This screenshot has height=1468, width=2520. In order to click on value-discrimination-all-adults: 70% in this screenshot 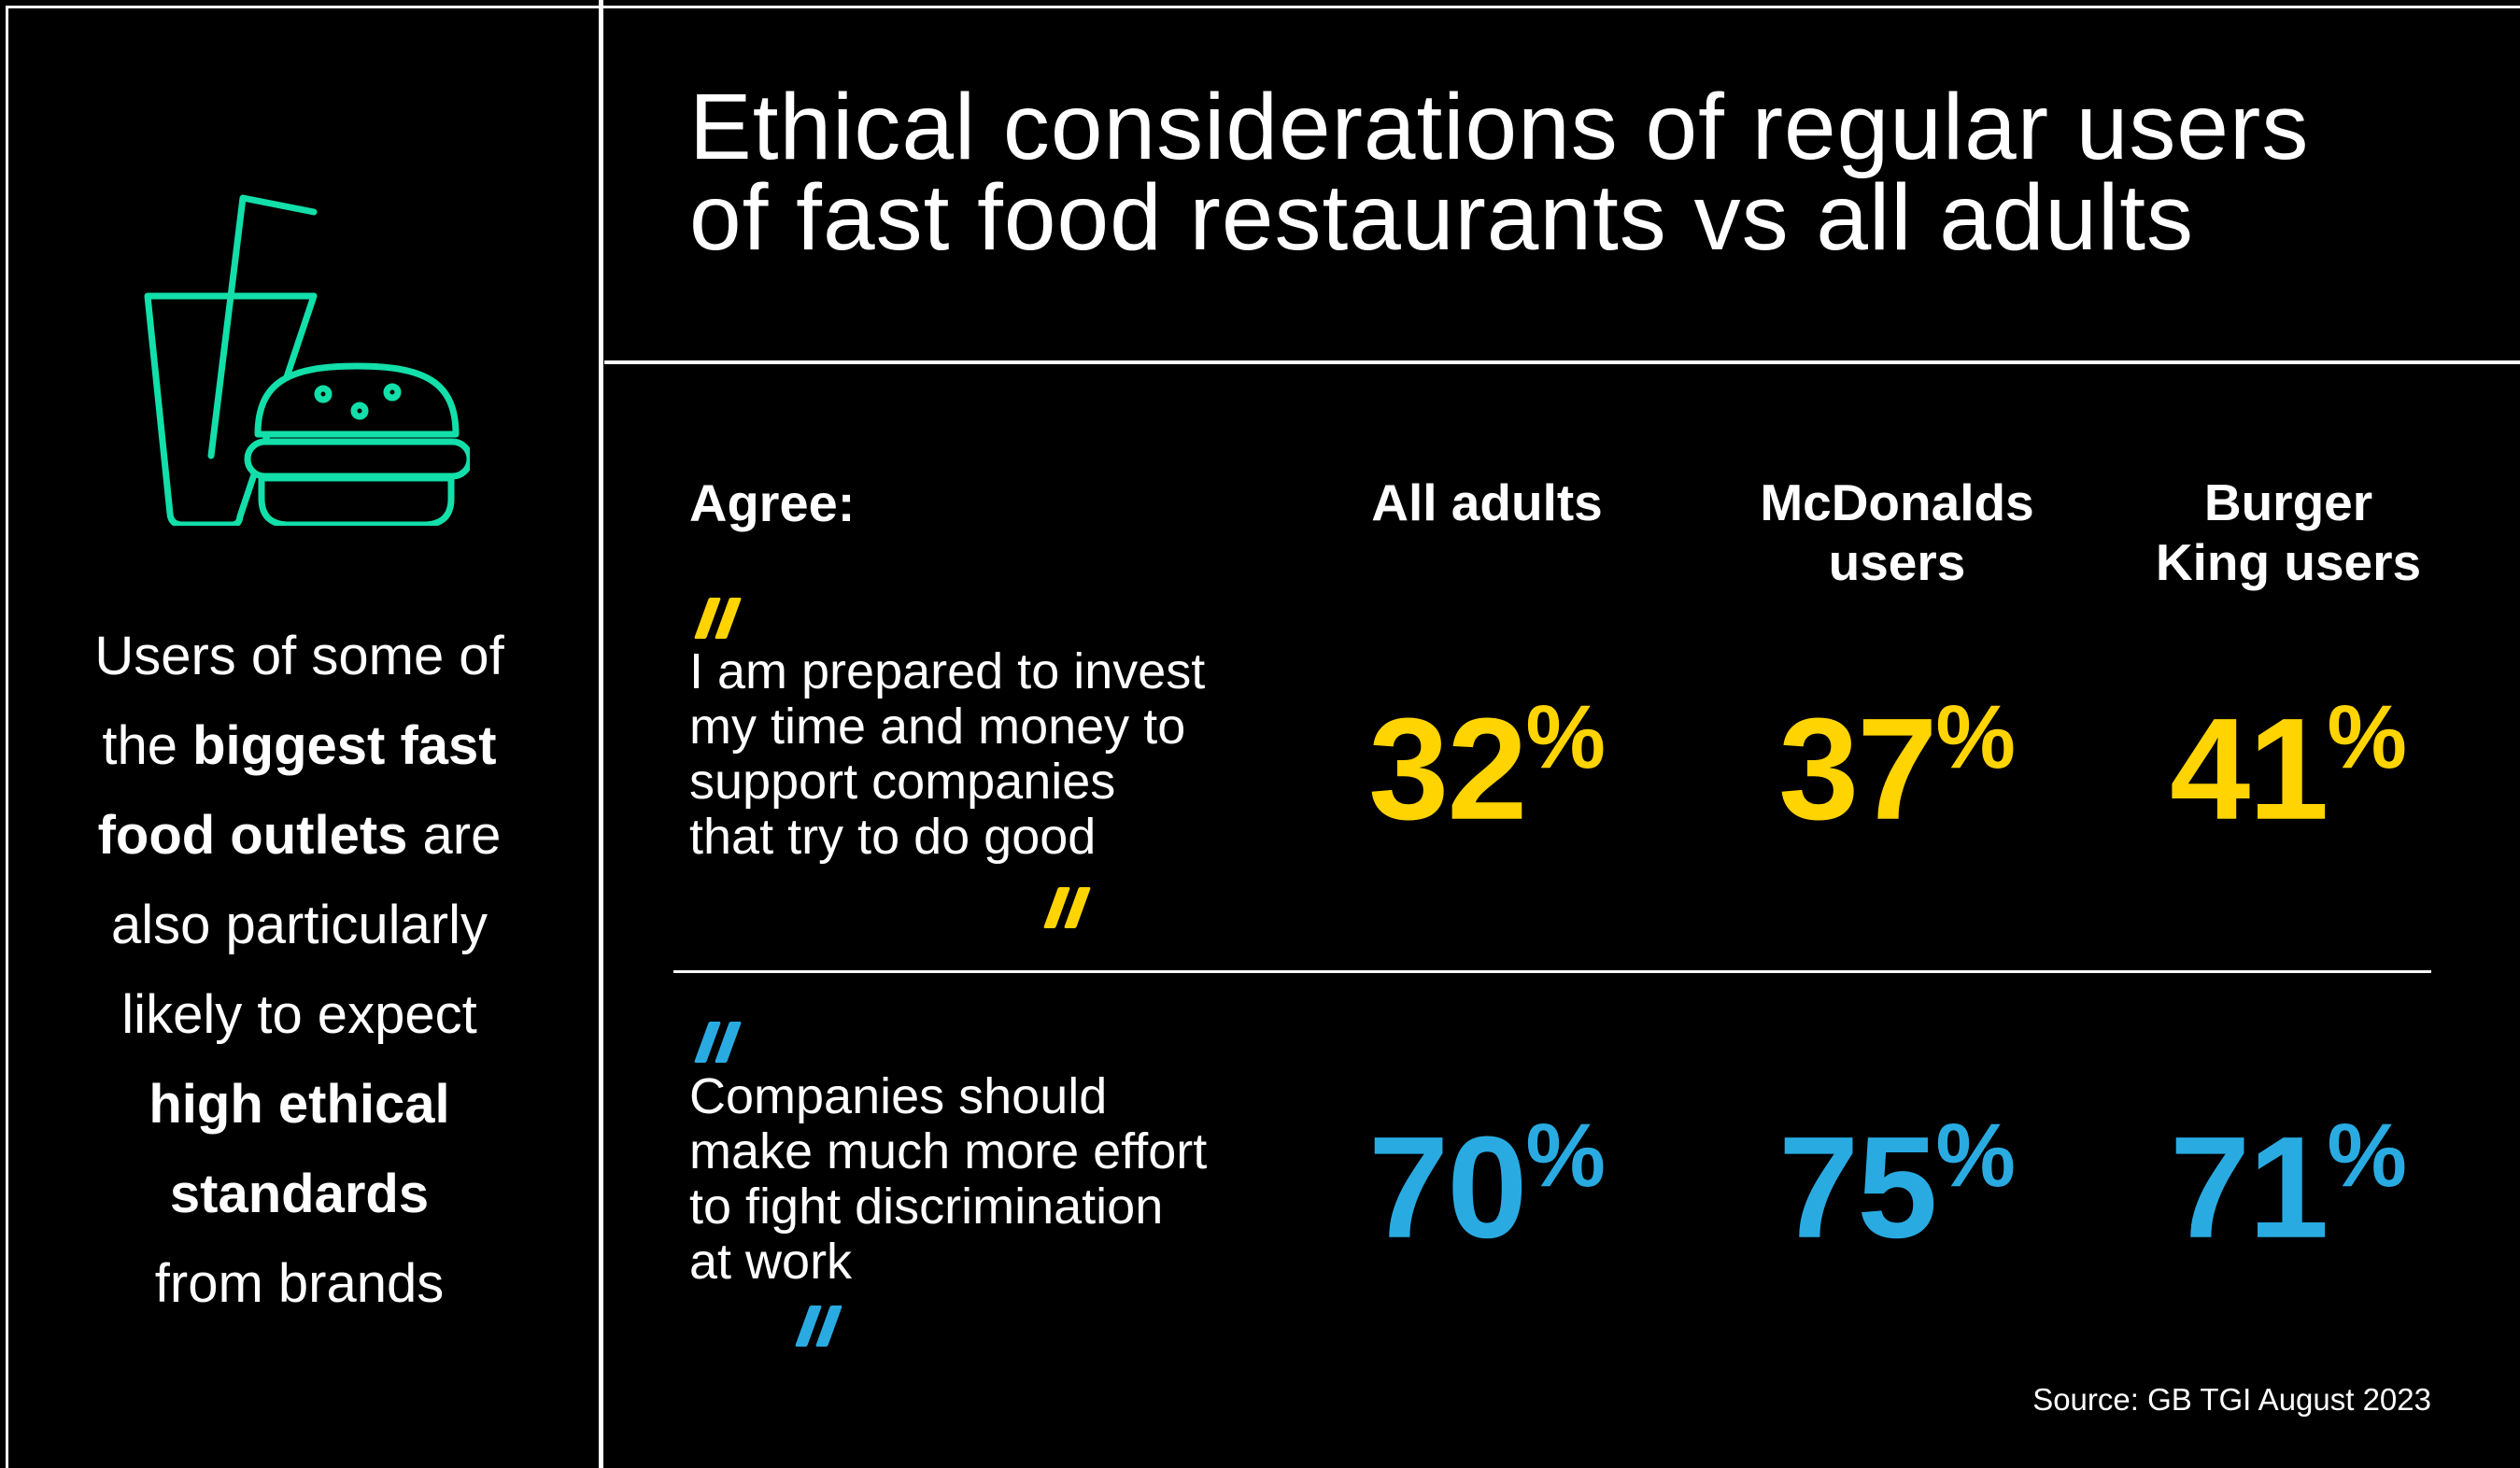, I will do `click(1487, 1187)`.